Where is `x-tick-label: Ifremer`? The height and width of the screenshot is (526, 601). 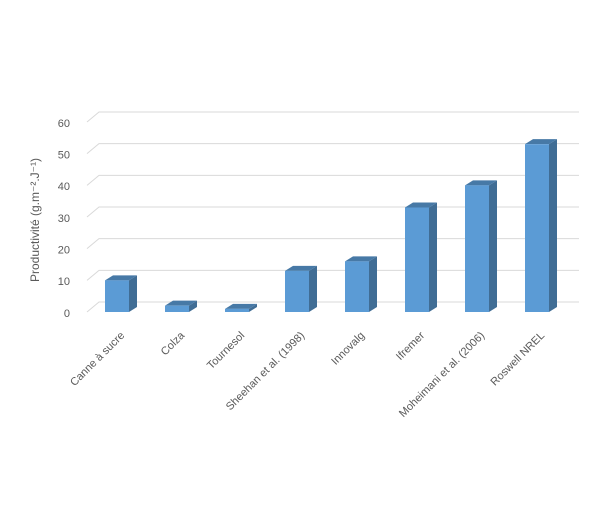 x-tick-label: Ifremer is located at coordinates (410, 345).